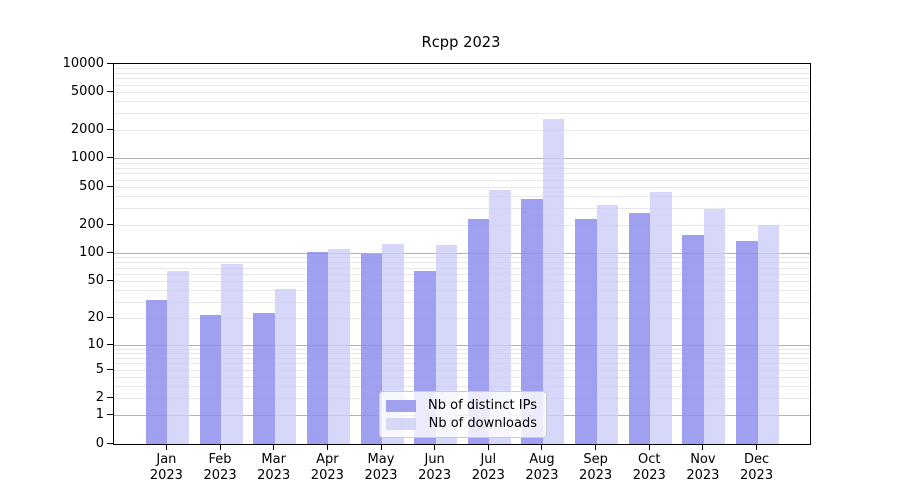  Describe the element at coordinates (401, 423) in the screenshot. I see `legend-swatch-downloads` at that location.